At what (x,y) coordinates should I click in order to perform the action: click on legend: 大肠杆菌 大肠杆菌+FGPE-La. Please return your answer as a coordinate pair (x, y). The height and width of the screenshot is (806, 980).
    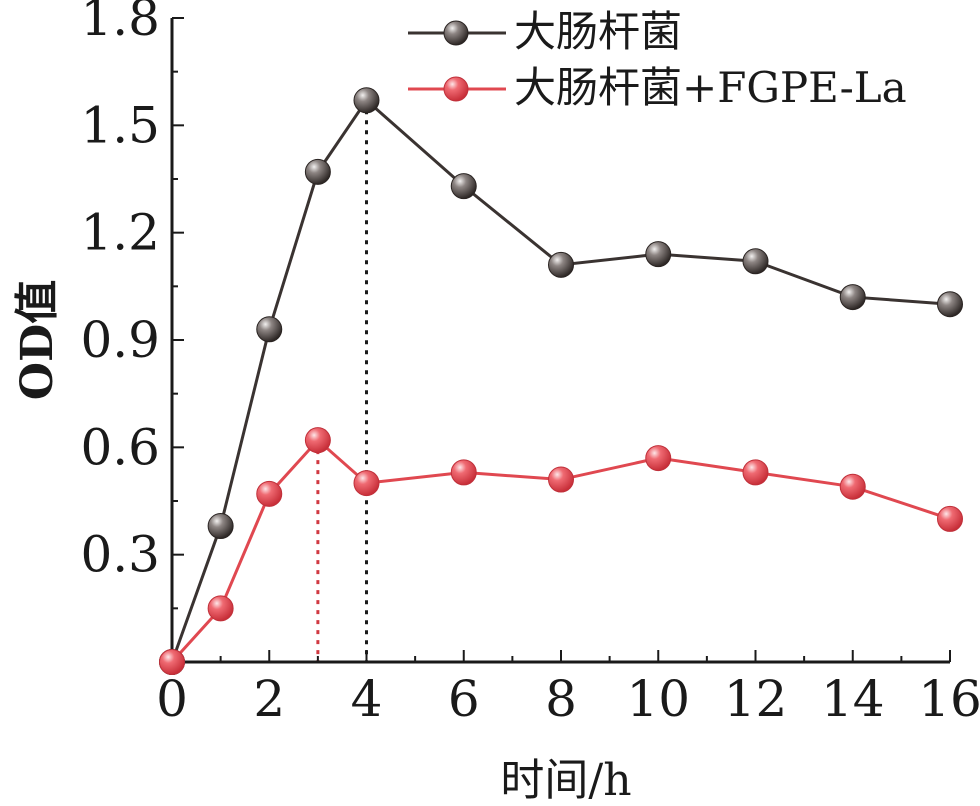
    Looking at the image, I should click on (657, 59).